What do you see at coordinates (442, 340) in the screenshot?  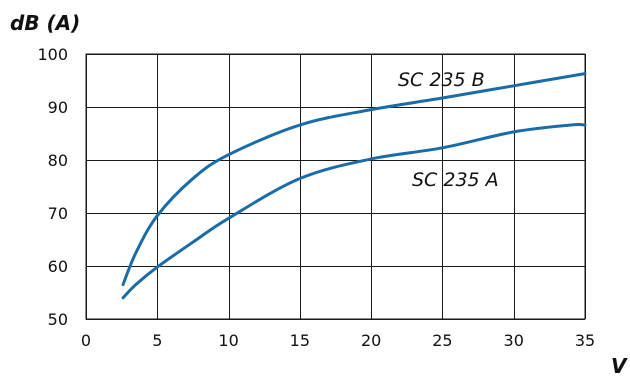 I see `x-tick-label: 25` at bounding box center [442, 340].